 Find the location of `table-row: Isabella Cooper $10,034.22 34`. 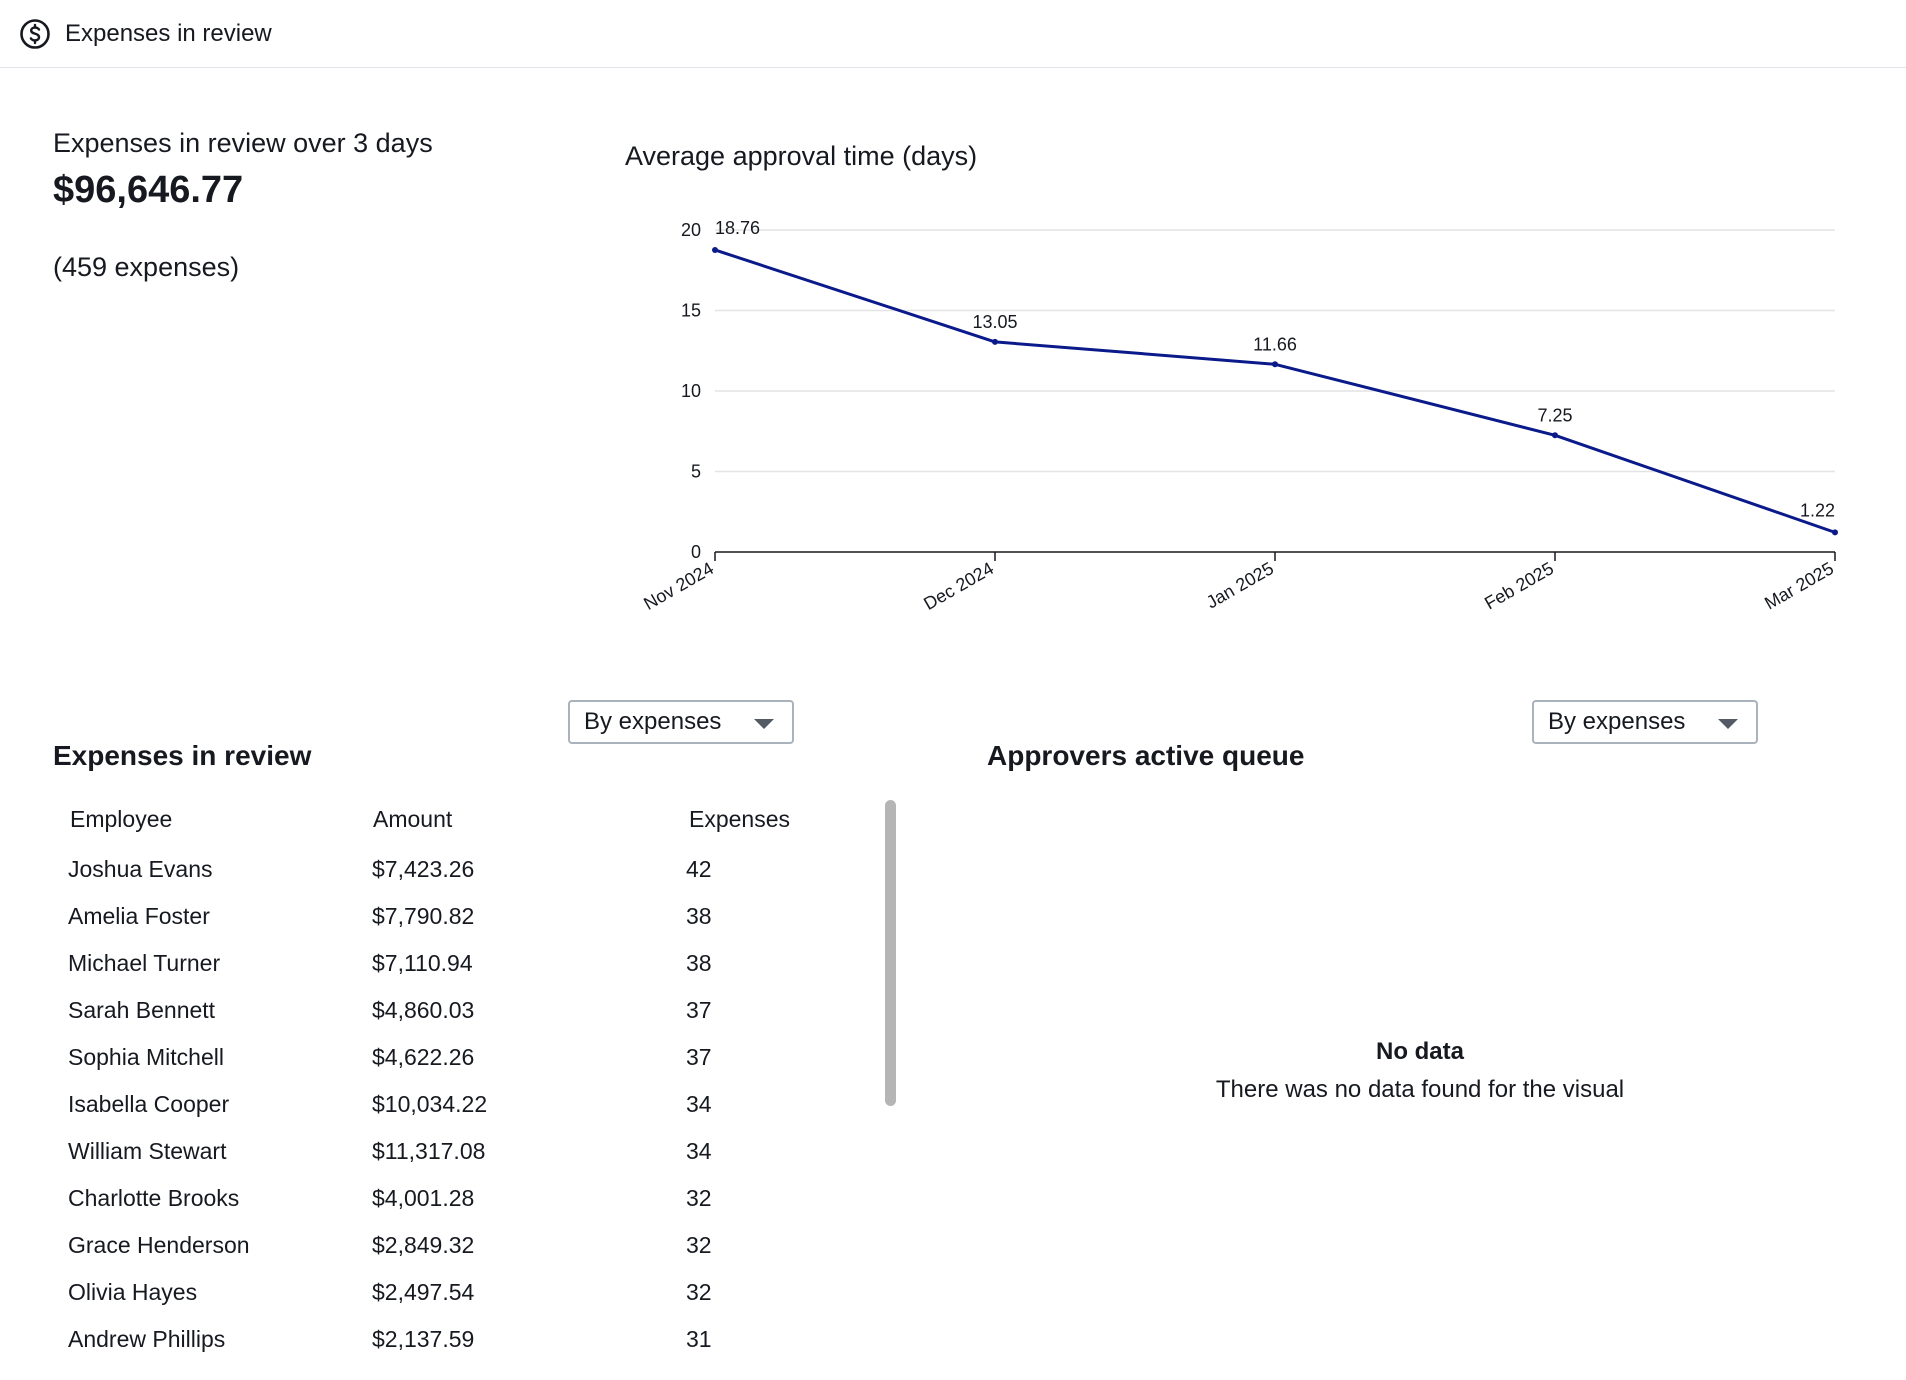

table-row: Isabella Cooper $10,034.22 34 is located at coordinates (460, 1104).